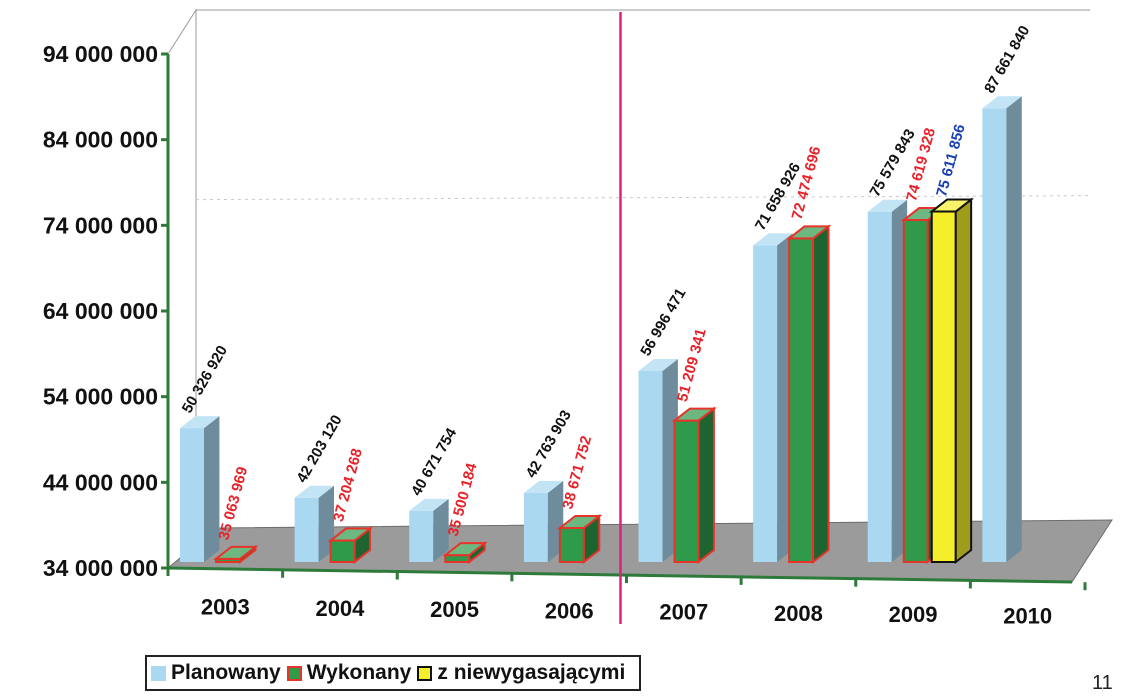  What do you see at coordinates (951, 160) in the screenshot?
I see `data-label-niewygasajace: 75 611 856` at bounding box center [951, 160].